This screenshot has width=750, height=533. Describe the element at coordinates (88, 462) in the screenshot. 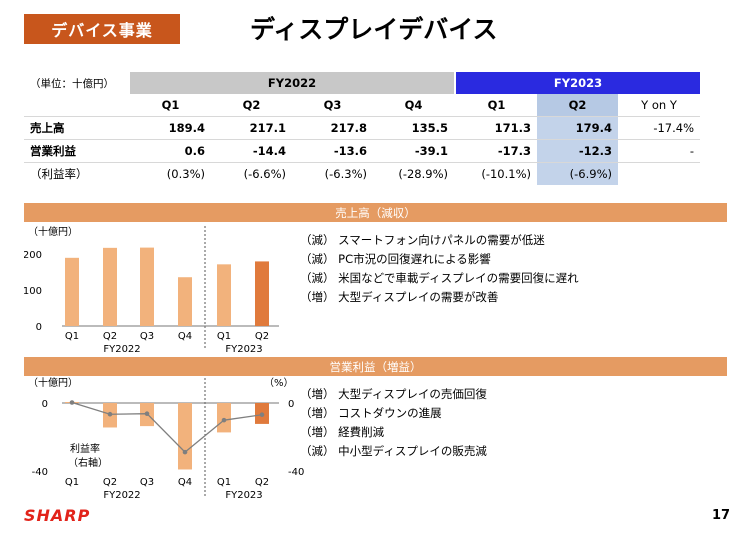

I see `margin-line-label-axis: （右軸）` at that location.